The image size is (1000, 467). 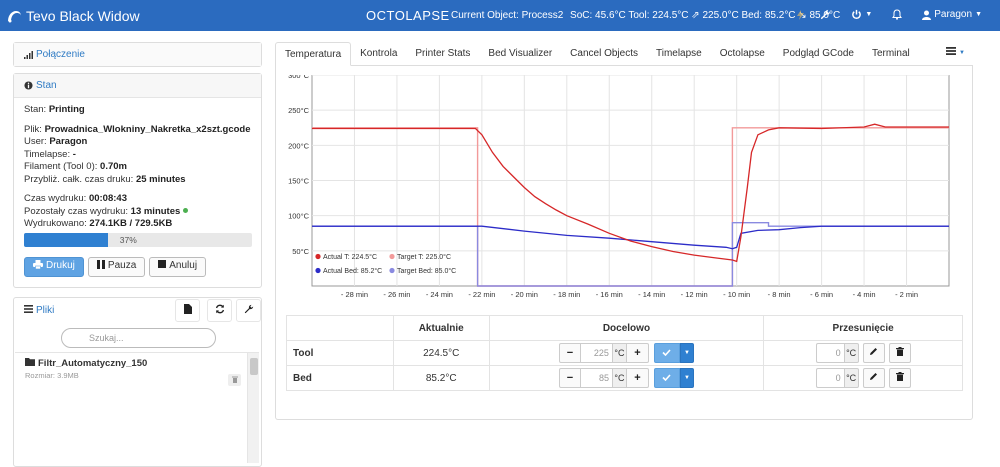 What do you see at coordinates (800, 14) in the screenshot?
I see `power-status-icon` at bounding box center [800, 14].